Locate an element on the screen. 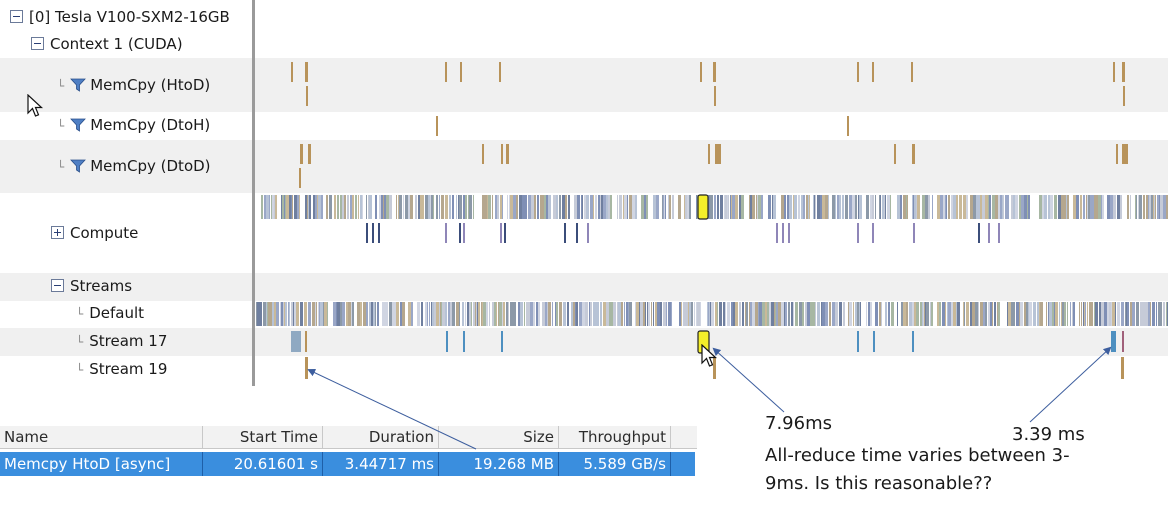 This screenshot has width=1168, height=512. column-header-start-time: Start Time is located at coordinates (263, 437).